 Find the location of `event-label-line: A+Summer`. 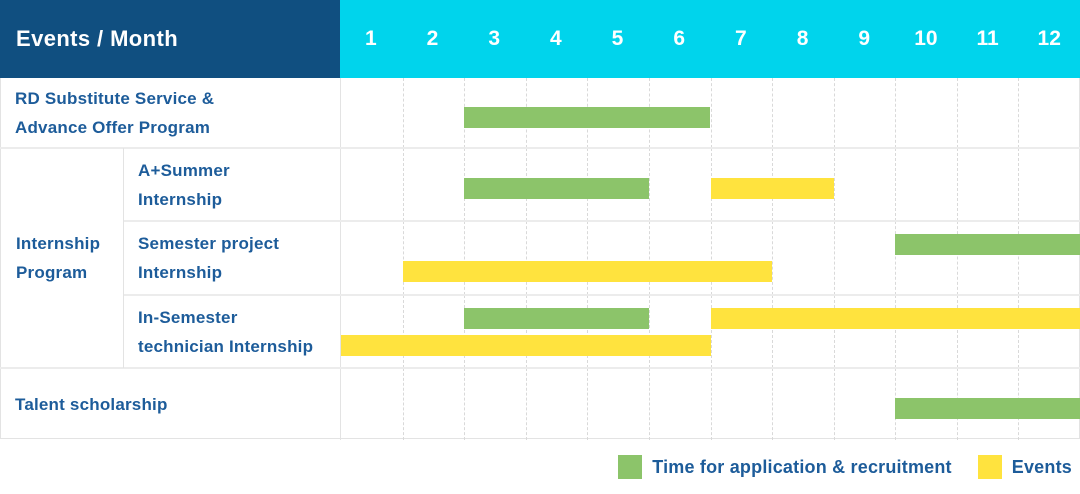

event-label-line: A+Summer is located at coordinates (184, 170).